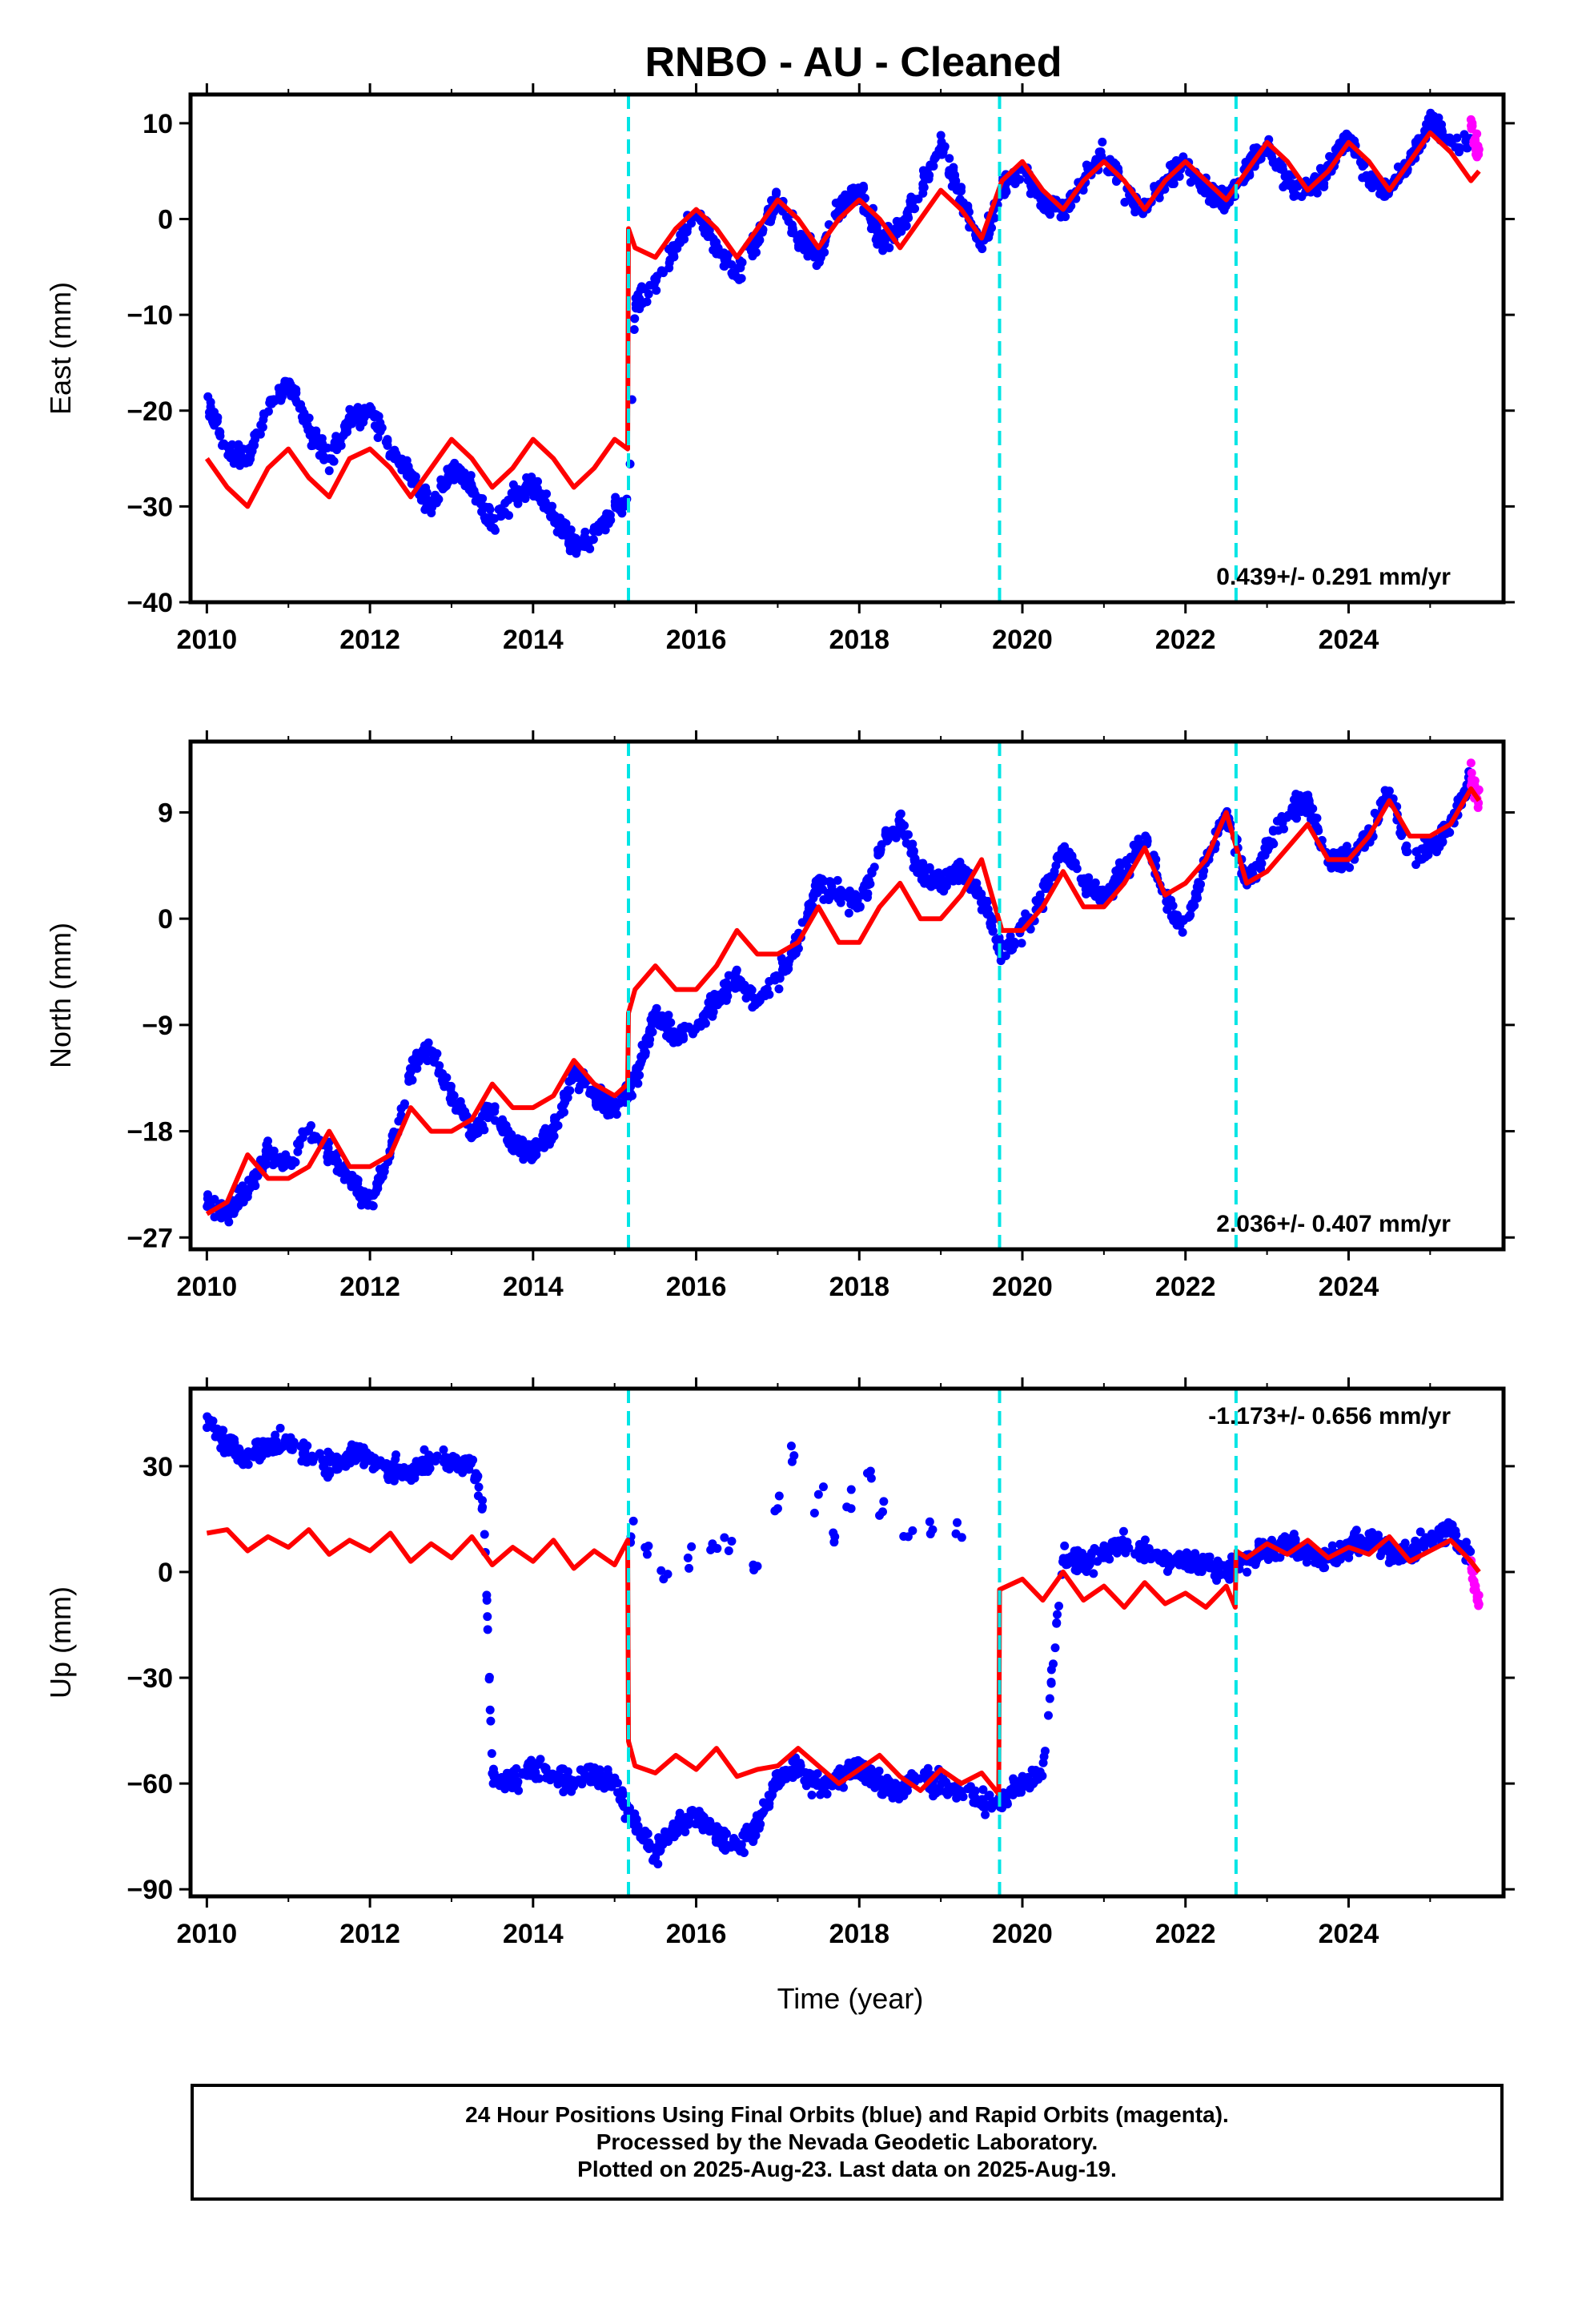  Describe the element at coordinates (697, 640) in the screenshot. I see `x-tick-label: 2016` at that location.